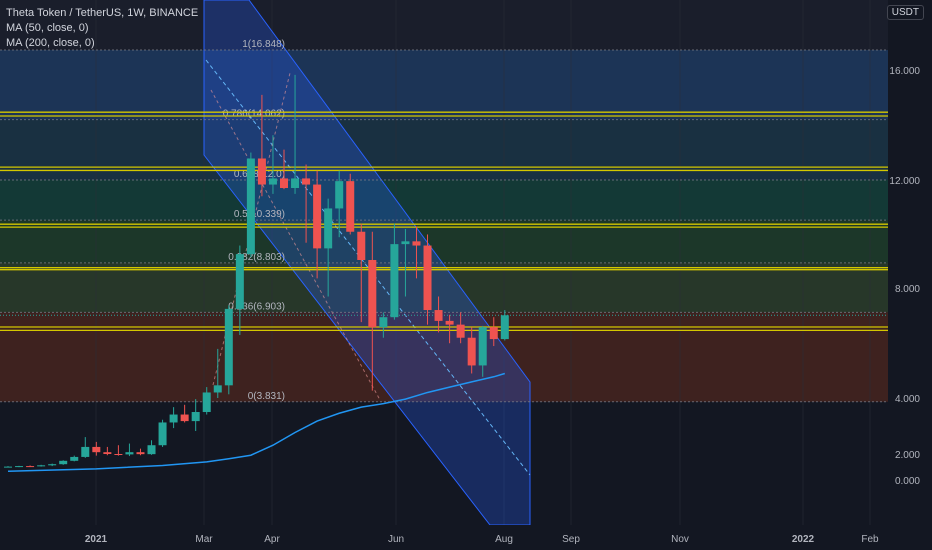 The image size is (932, 550). I want to click on ma-line, so click(256, 422).